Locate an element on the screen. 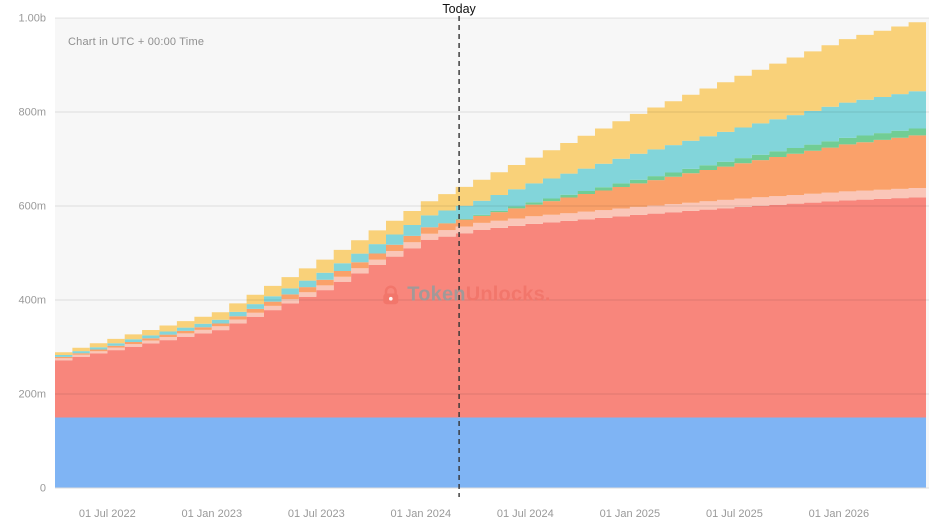  y-tick-label: 1.00b is located at coordinates (32, 19).